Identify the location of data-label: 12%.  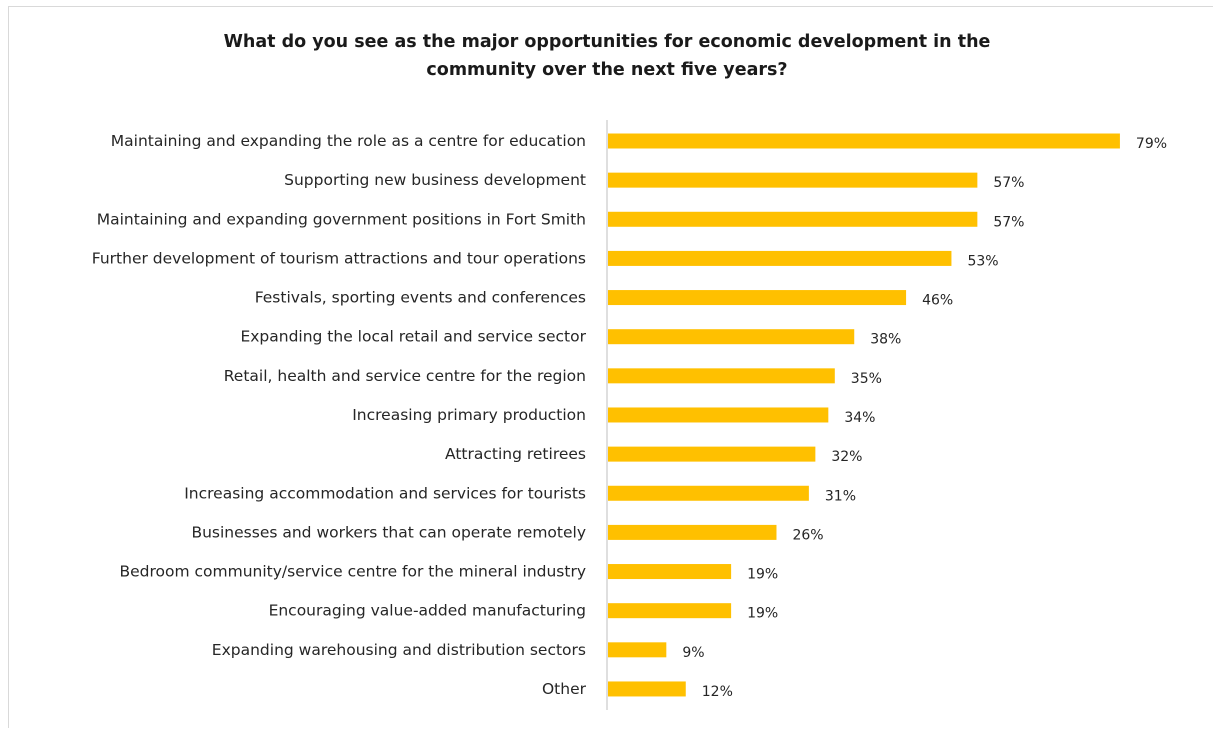
(717, 692).